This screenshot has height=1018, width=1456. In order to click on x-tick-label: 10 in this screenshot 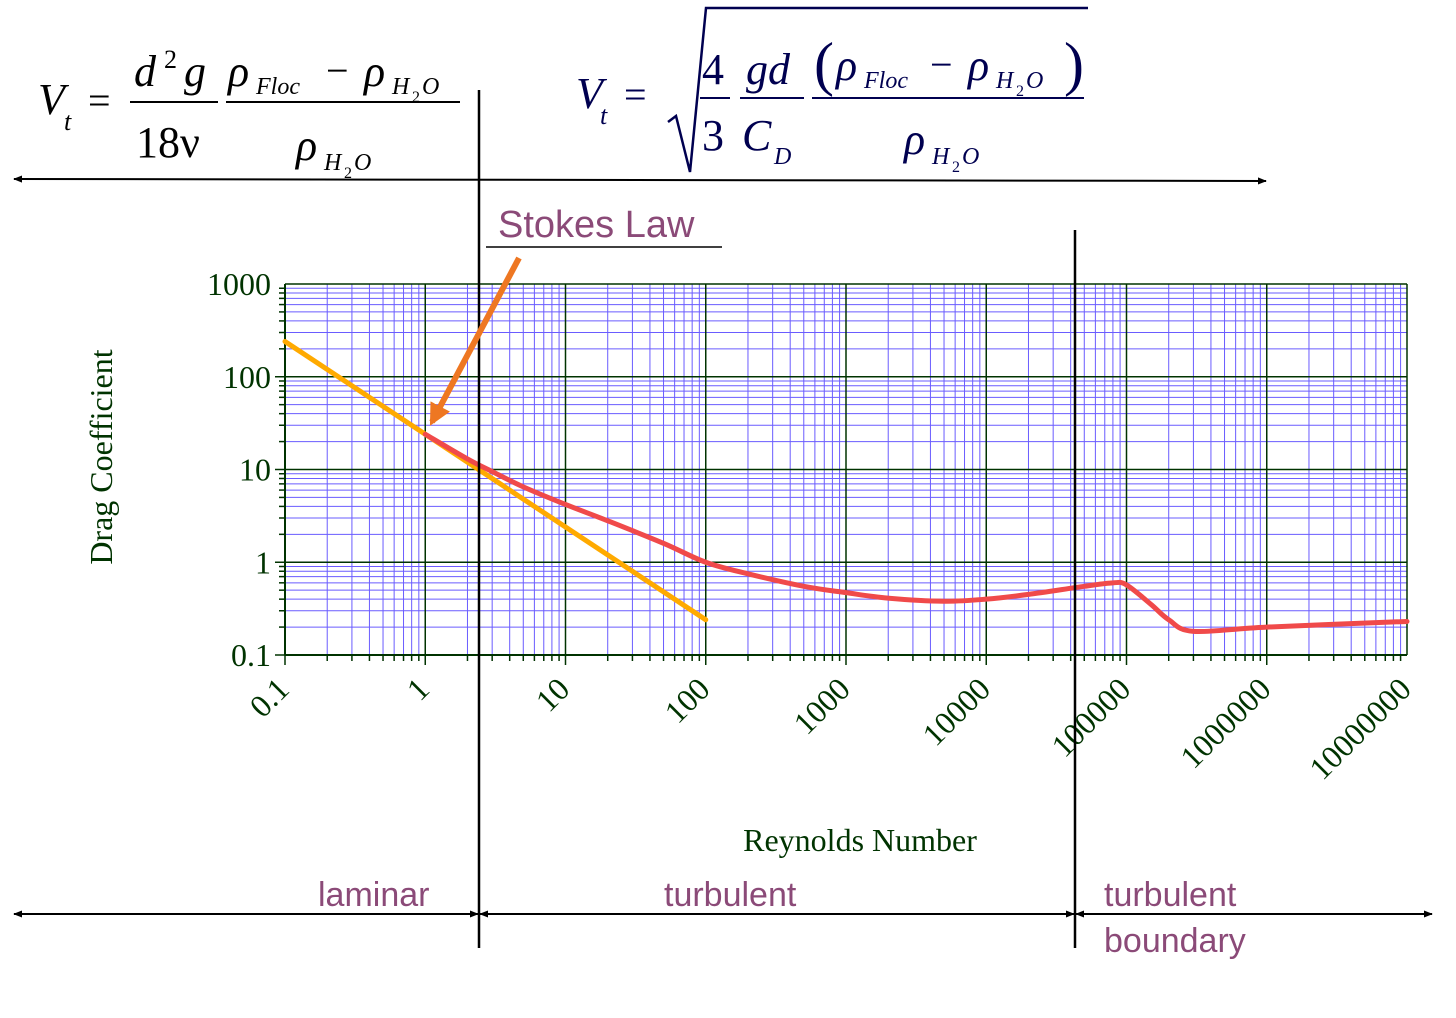, I will do `click(552, 694)`.